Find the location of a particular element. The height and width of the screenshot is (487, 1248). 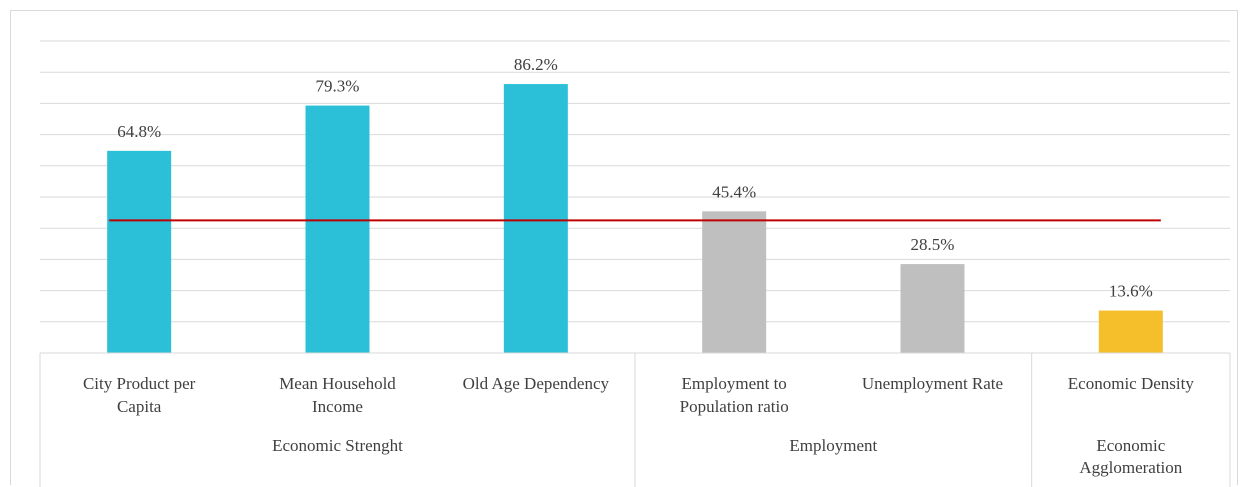

category-label: Economic Density is located at coordinates (1131, 383).